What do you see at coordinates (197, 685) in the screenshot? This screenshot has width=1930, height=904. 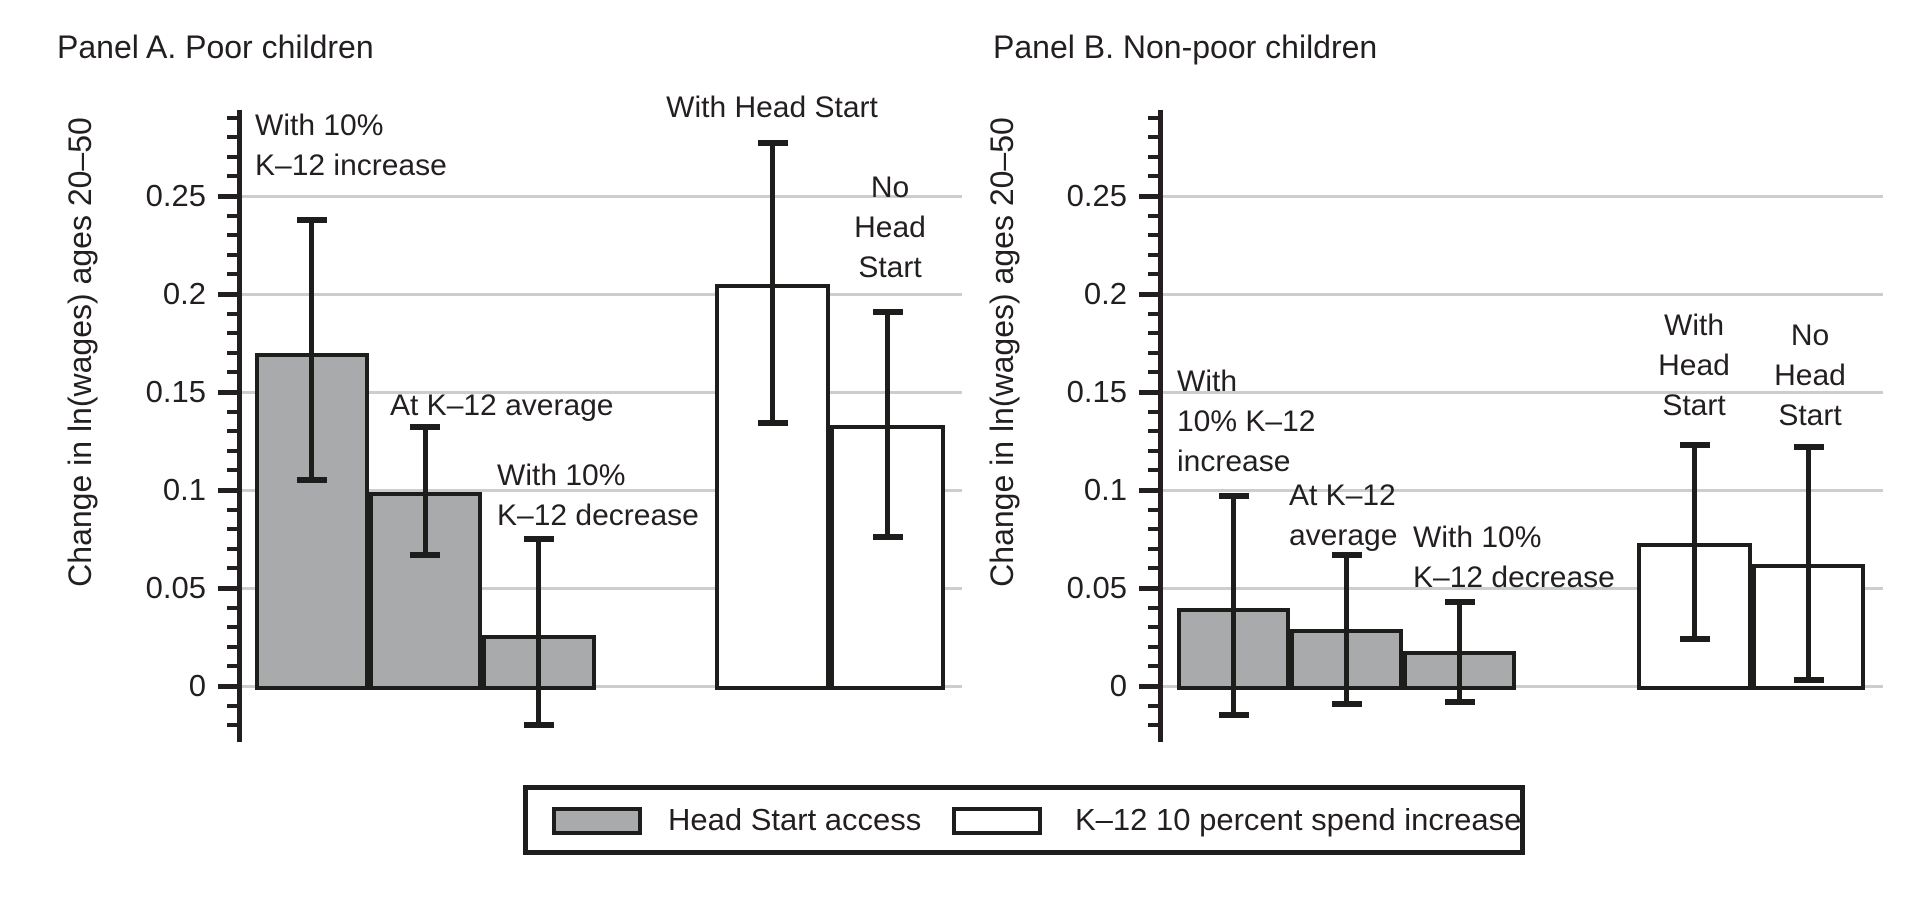 I see `y-tick-label: 0` at bounding box center [197, 685].